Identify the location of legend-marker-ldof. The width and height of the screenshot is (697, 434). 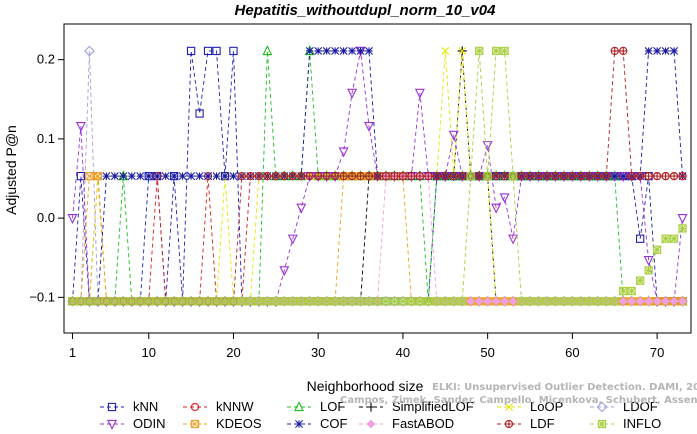
(602, 407).